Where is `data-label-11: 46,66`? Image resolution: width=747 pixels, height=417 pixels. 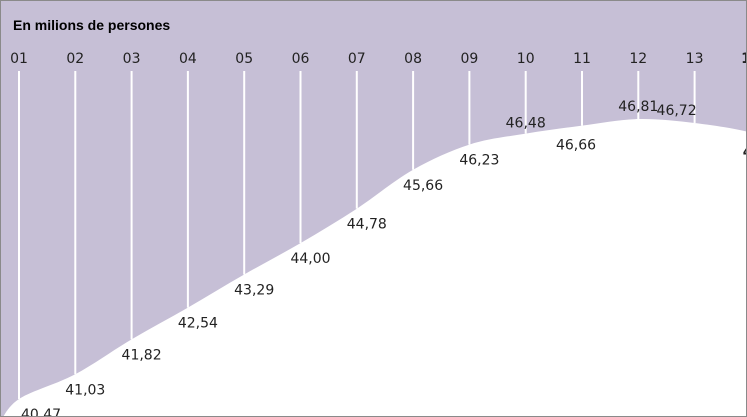
data-label-11: 46,66 is located at coordinates (576, 146).